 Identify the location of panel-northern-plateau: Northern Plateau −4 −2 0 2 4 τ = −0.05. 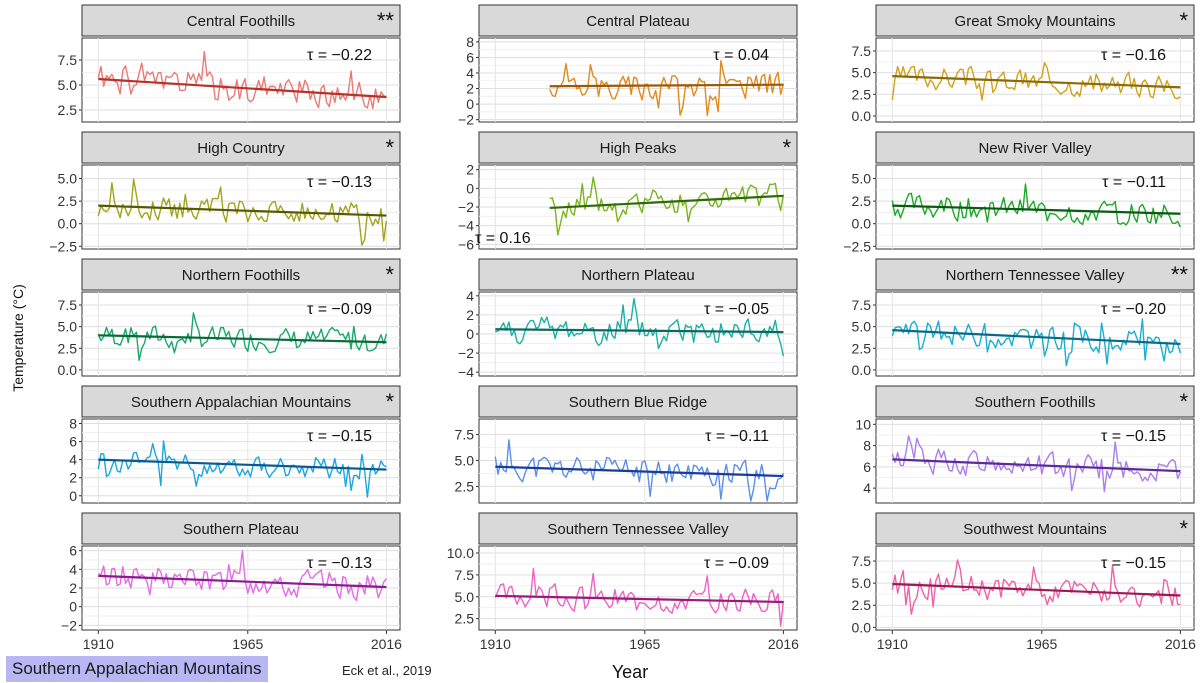
(628, 319).